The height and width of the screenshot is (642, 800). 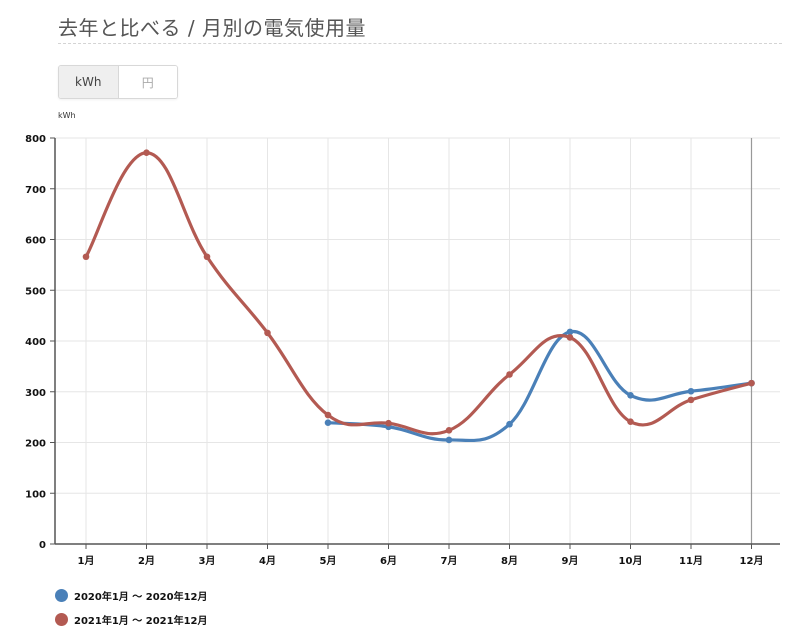 I want to click on svg-text: 3月, so click(x=207, y=561).